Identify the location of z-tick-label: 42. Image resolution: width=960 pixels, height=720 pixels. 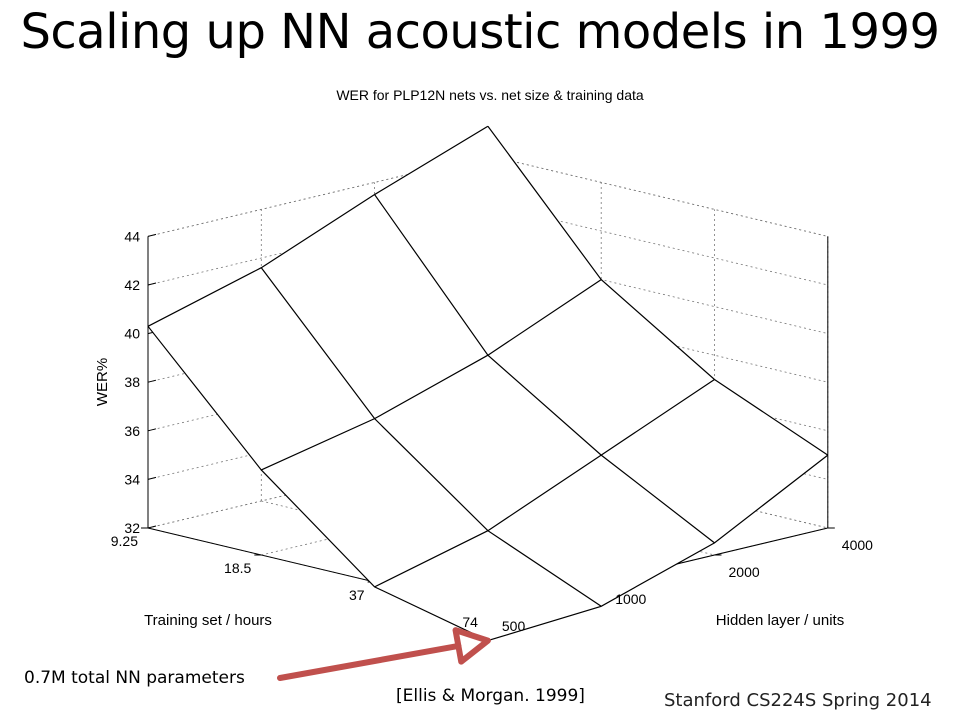
(132, 285).